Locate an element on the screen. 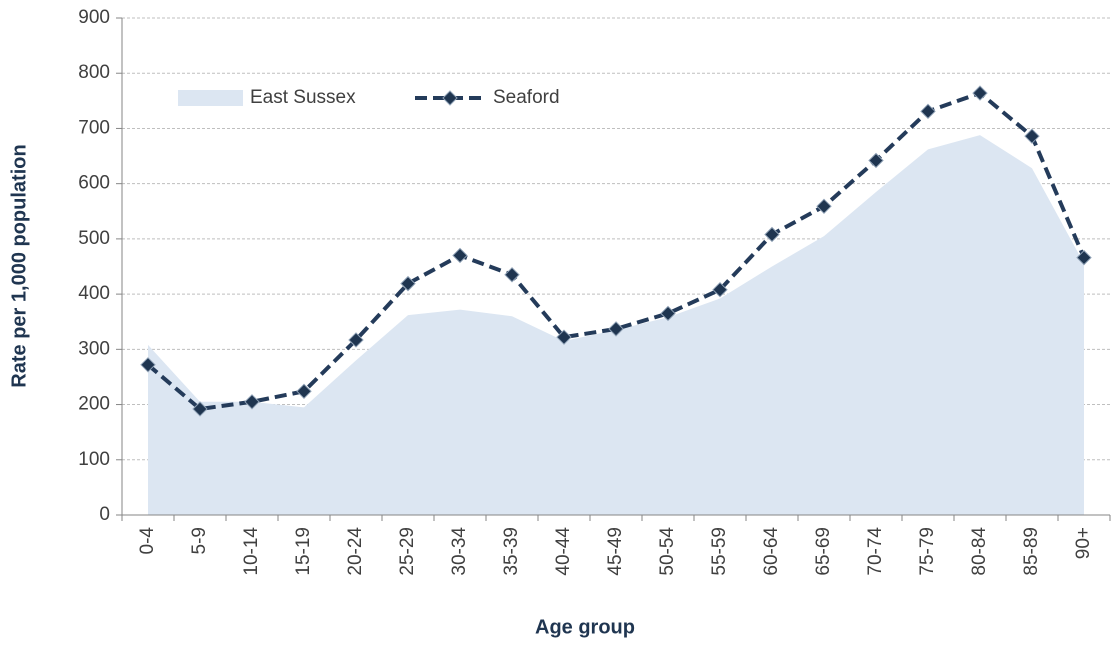 The image size is (1111, 646). x-axis-title: Age group is located at coordinates (585, 627).